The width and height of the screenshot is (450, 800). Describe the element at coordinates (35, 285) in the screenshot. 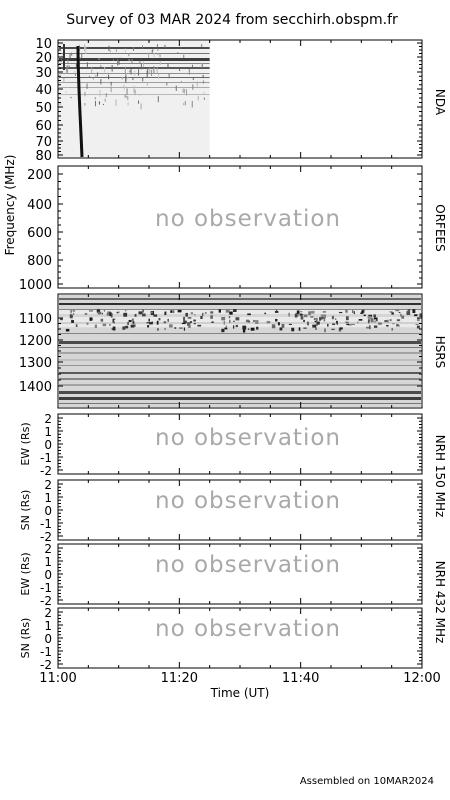

I see `orfees-ytick-label: 1000` at that location.